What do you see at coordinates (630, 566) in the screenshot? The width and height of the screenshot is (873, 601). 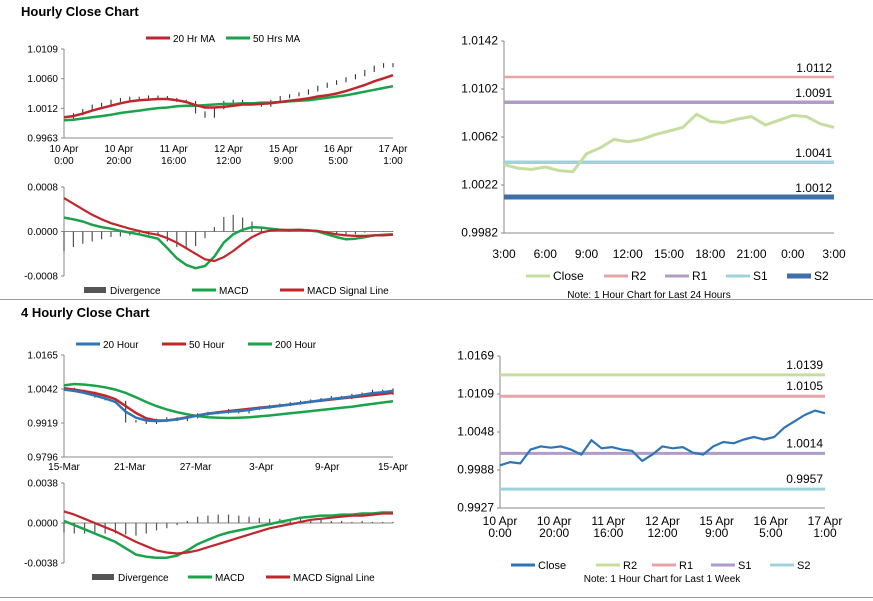 I see `four-hourly-levels-r2-legend-label: R2` at bounding box center [630, 566].